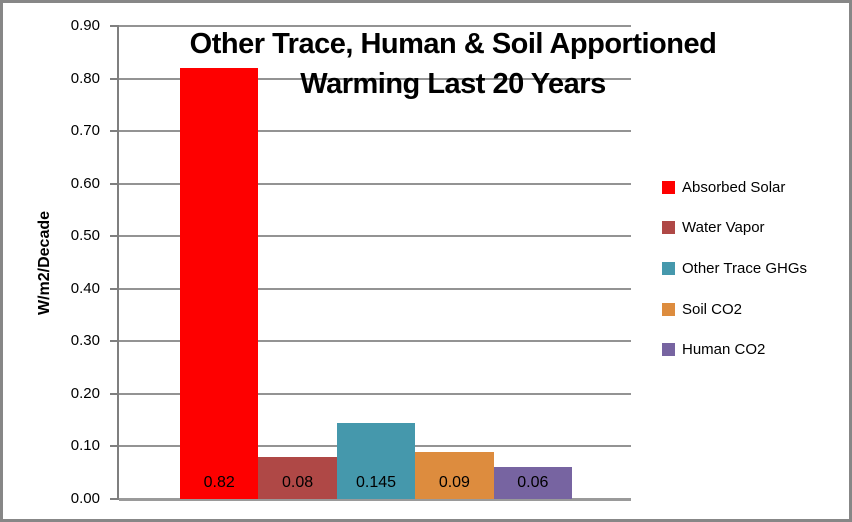 The image size is (852, 522). What do you see at coordinates (114, 341) in the screenshot?
I see `y-tick-mark-0.30` at bounding box center [114, 341].